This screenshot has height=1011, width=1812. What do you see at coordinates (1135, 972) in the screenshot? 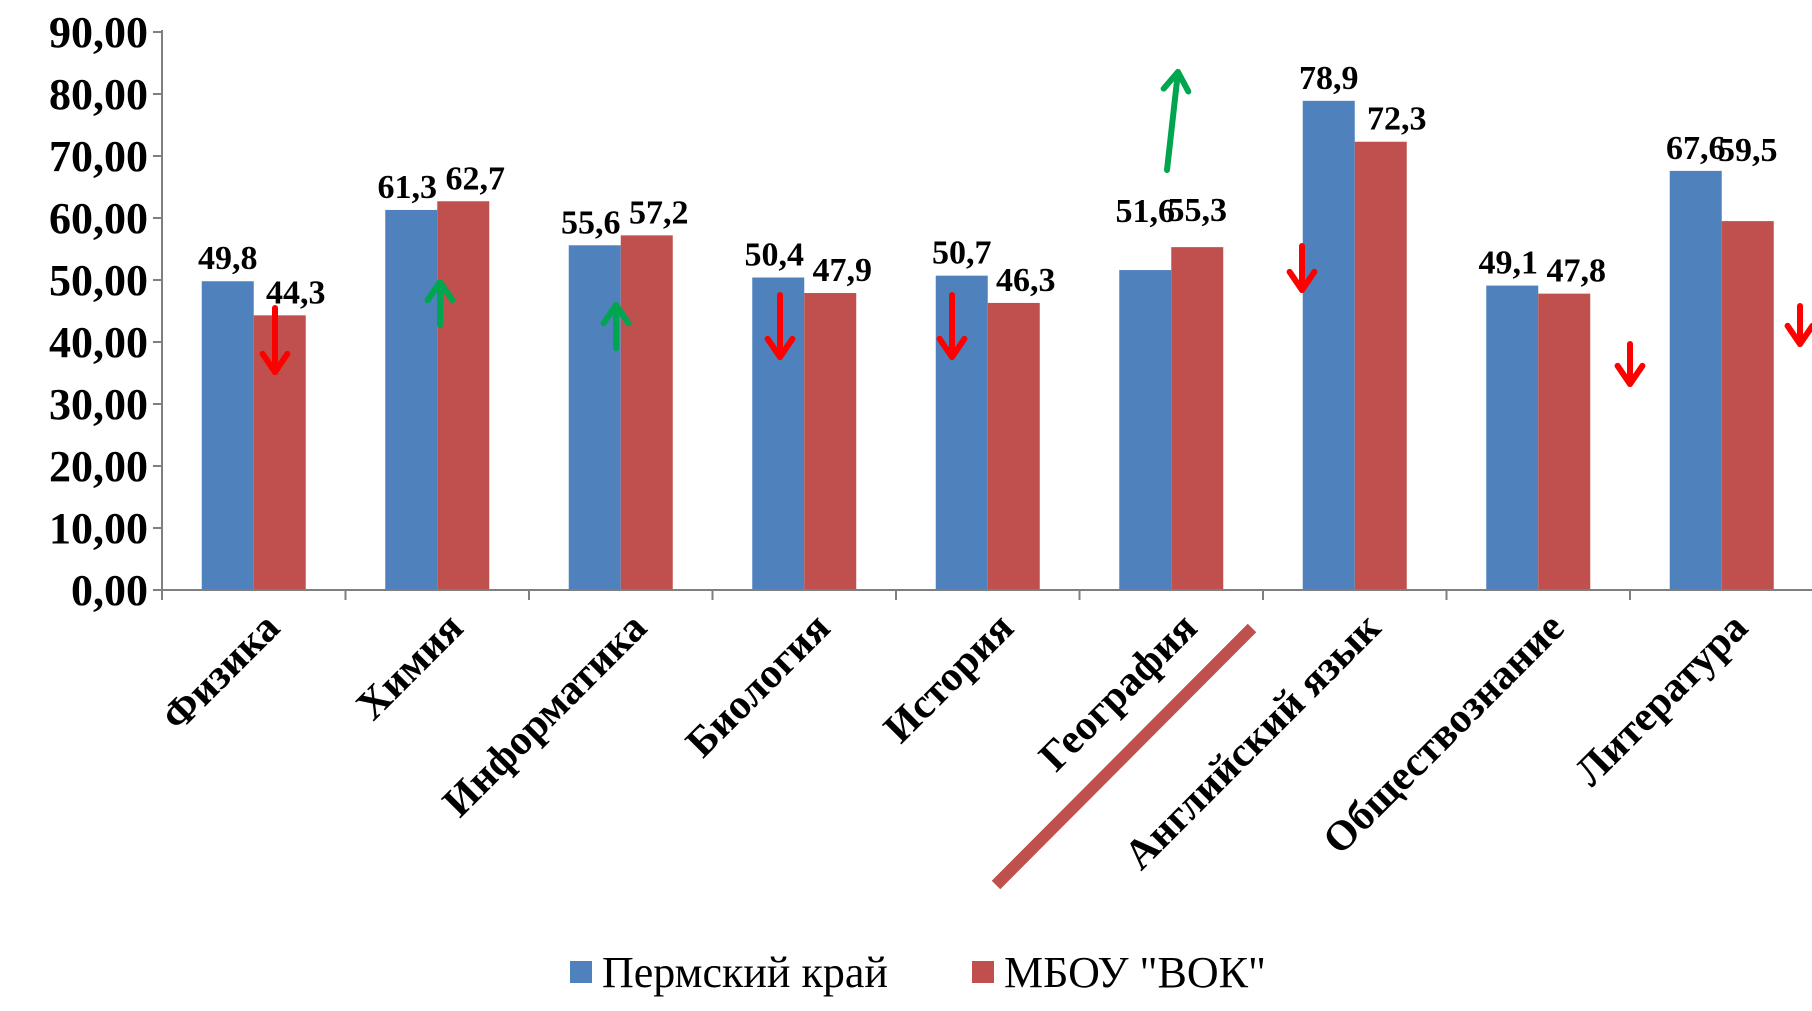
I see `legend-label-2: МБОУ "ВОК"` at bounding box center [1135, 972].